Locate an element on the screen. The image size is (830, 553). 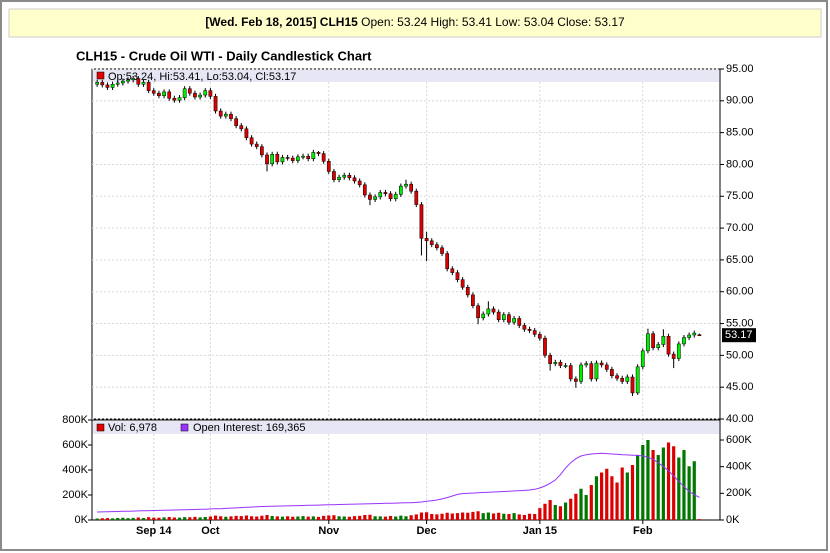
x-tick-label: Oct is located at coordinates (210, 531).